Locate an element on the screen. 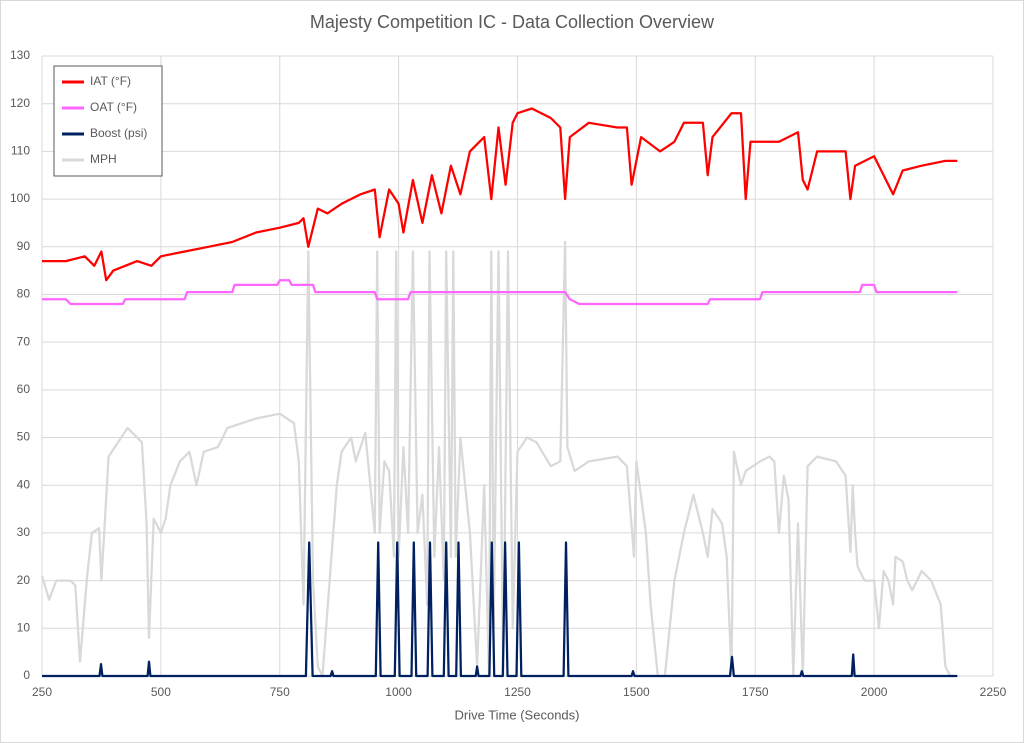 The image size is (1024, 743). y-tick-label: 40 is located at coordinates (24, 484).